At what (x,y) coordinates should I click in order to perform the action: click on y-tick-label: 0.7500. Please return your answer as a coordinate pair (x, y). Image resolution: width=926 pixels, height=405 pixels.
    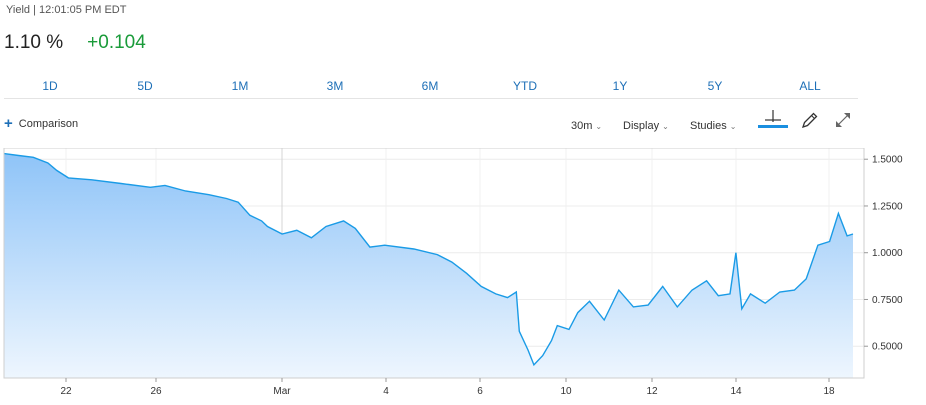
    Looking at the image, I should click on (887, 300).